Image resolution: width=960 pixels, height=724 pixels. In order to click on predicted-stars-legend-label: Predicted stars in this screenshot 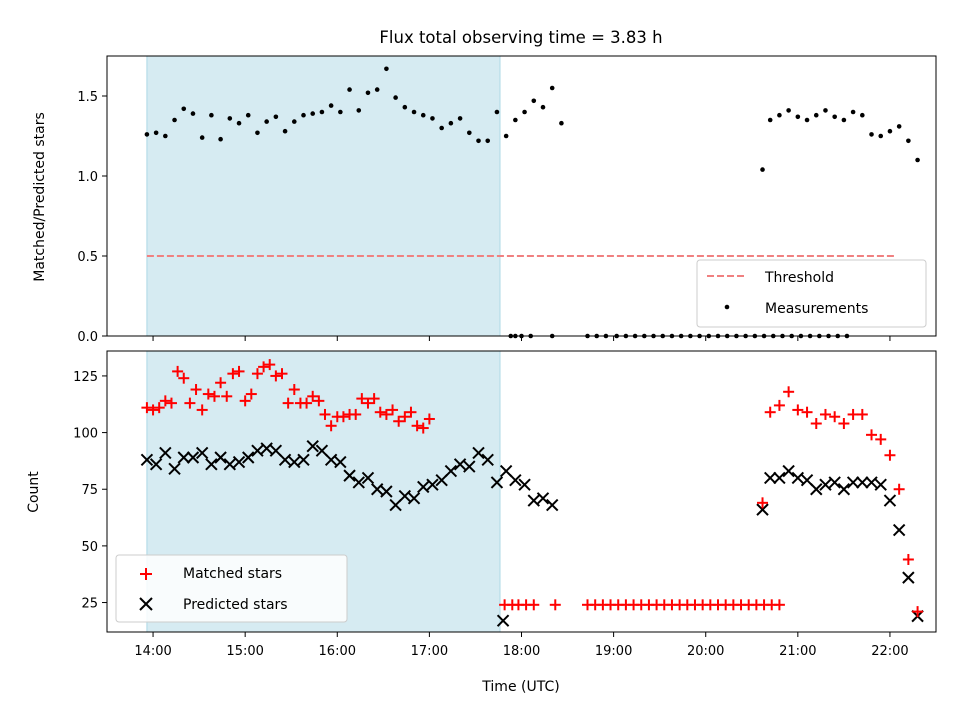, I will do `click(235, 605)`.